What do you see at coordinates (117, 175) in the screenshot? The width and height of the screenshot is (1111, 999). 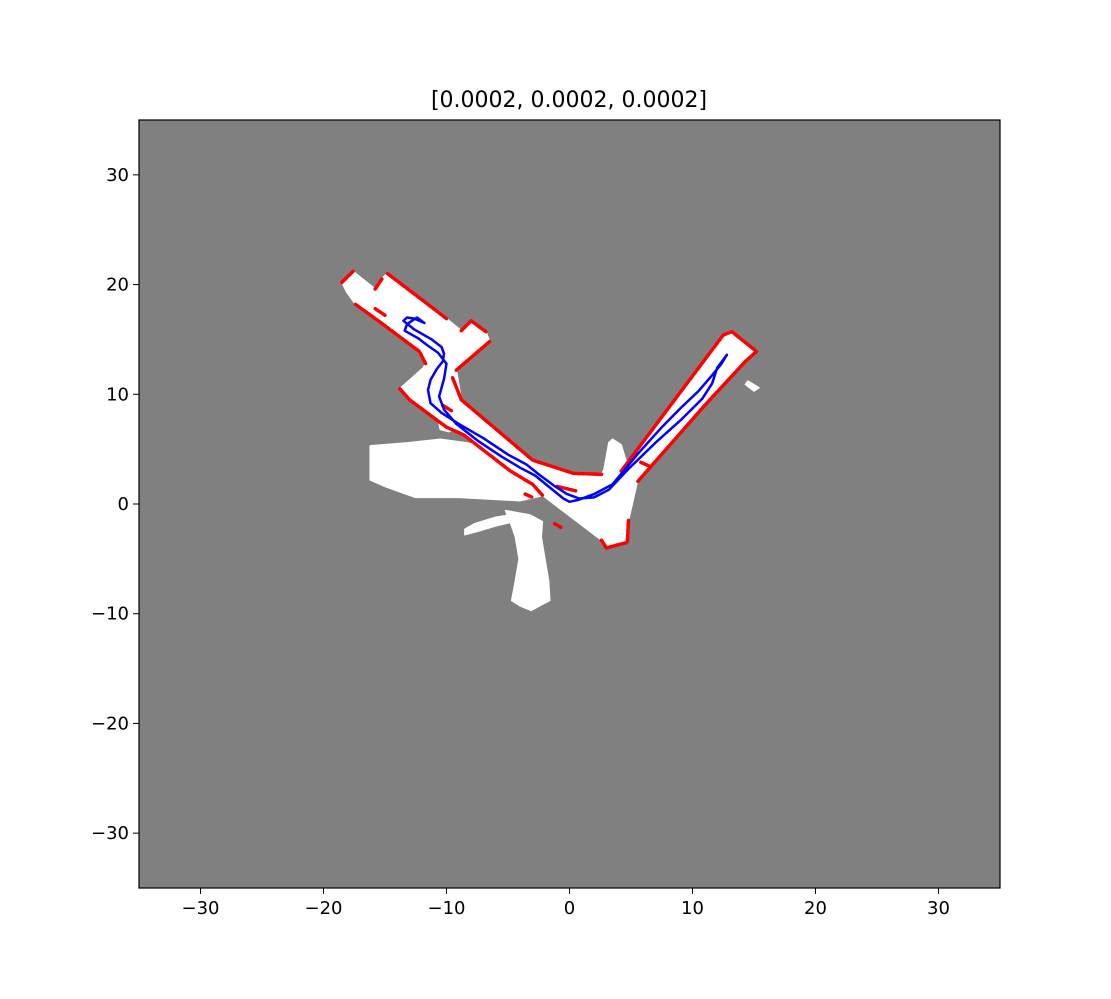 I see `y-tick-label: 30` at bounding box center [117, 175].